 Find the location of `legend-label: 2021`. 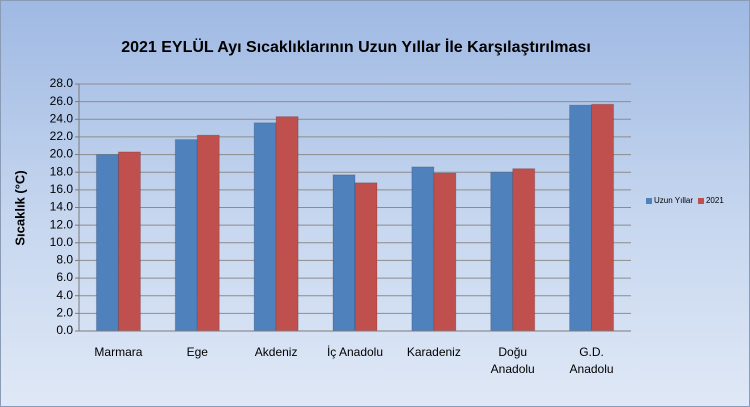

legend-label: 2021 is located at coordinates (715, 200).